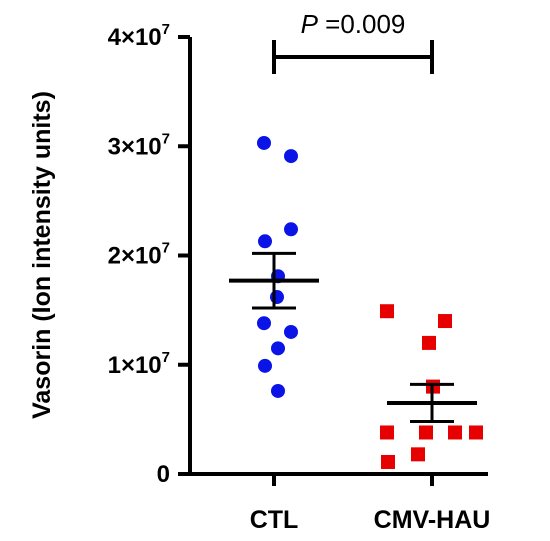  Describe the element at coordinates (339, 503) in the screenshot. I see `x-axis: CTL CMV-HAU` at that location.